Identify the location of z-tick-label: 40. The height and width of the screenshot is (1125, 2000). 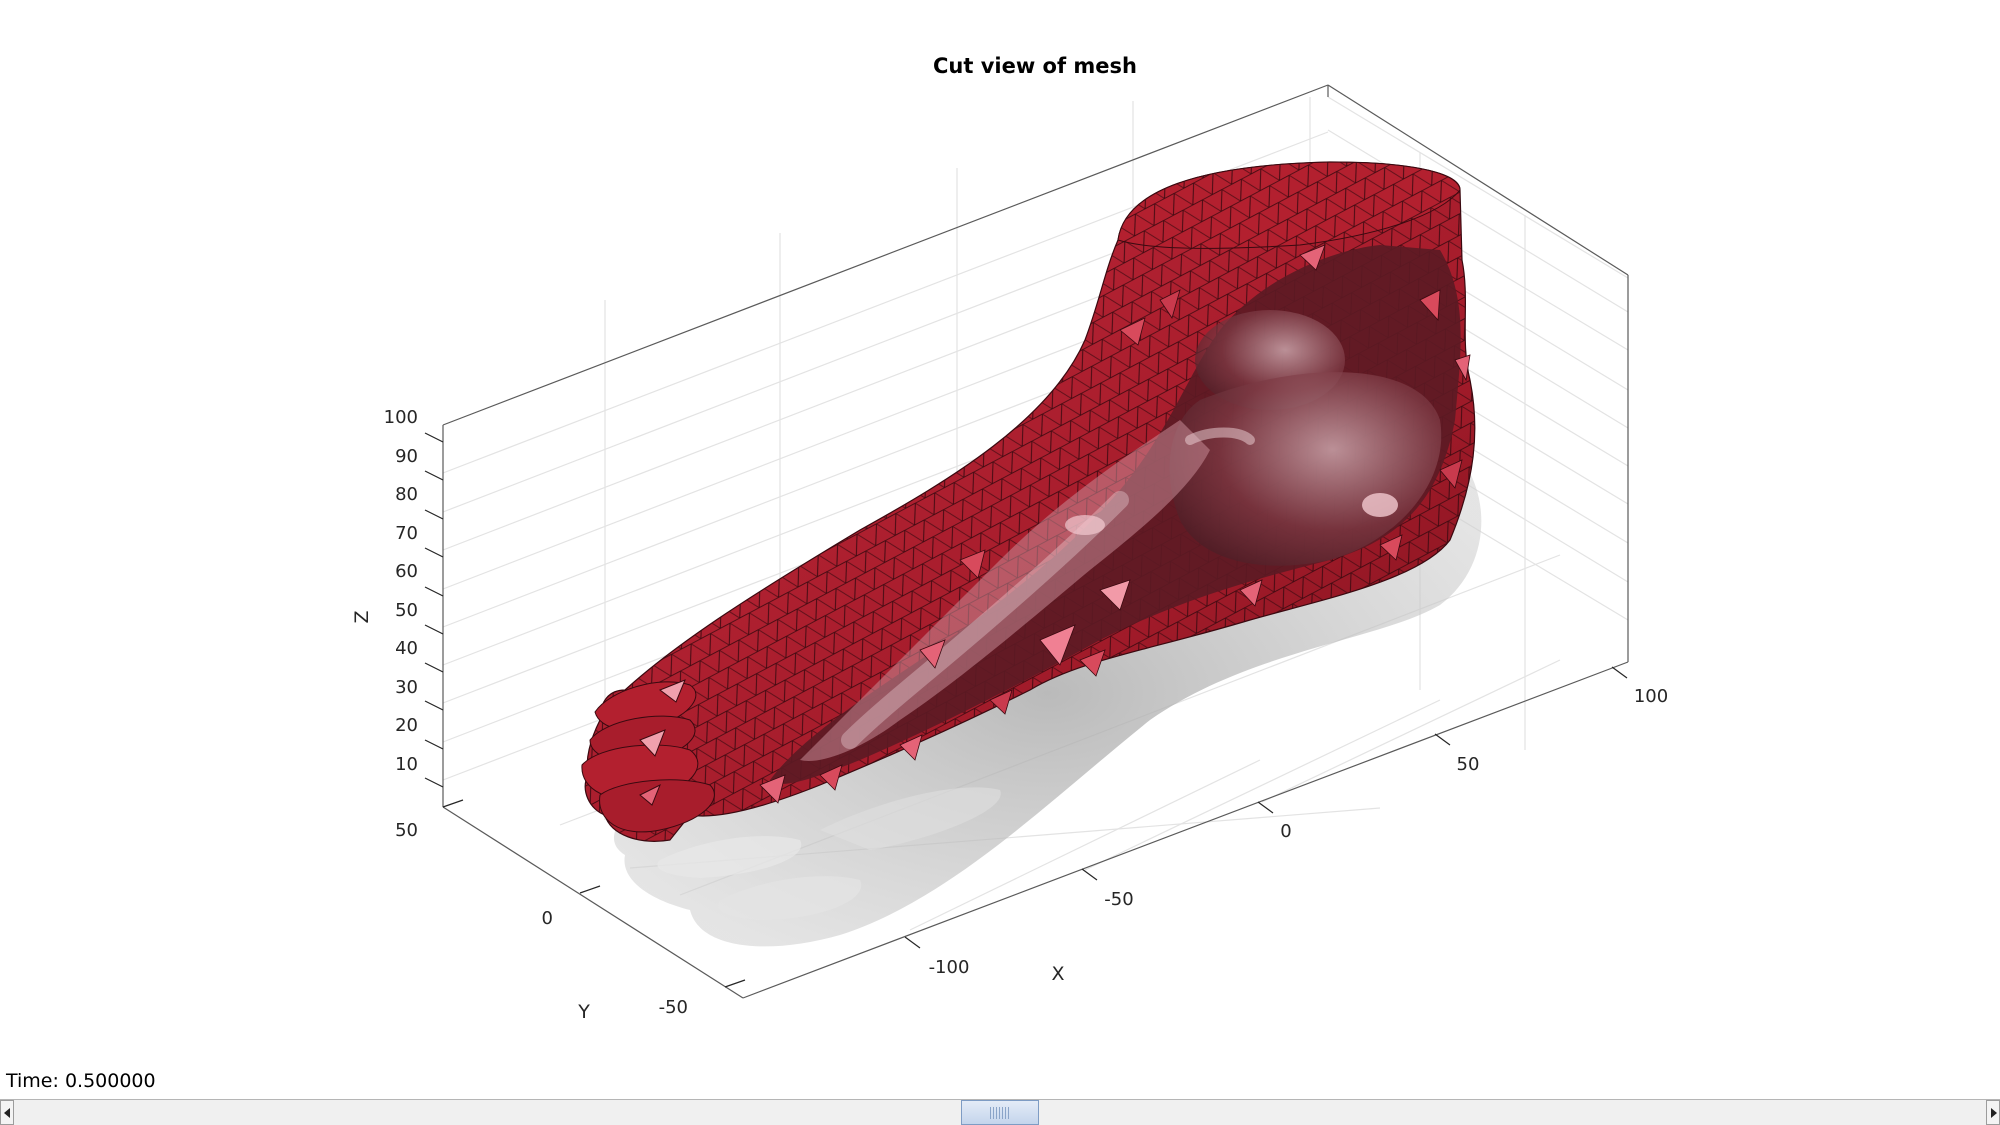
(406, 648).